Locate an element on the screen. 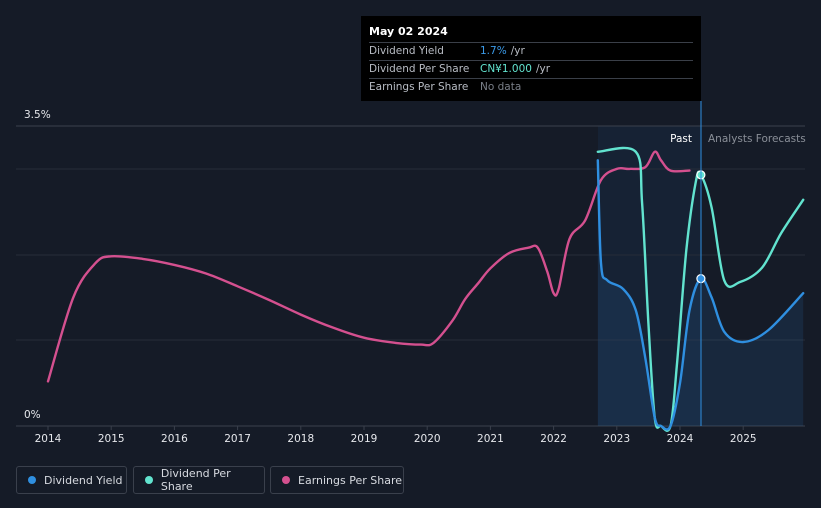 The height and width of the screenshot is (508, 821). legend-dividend-yield: Dividend Yield is located at coordinates (71, 480).